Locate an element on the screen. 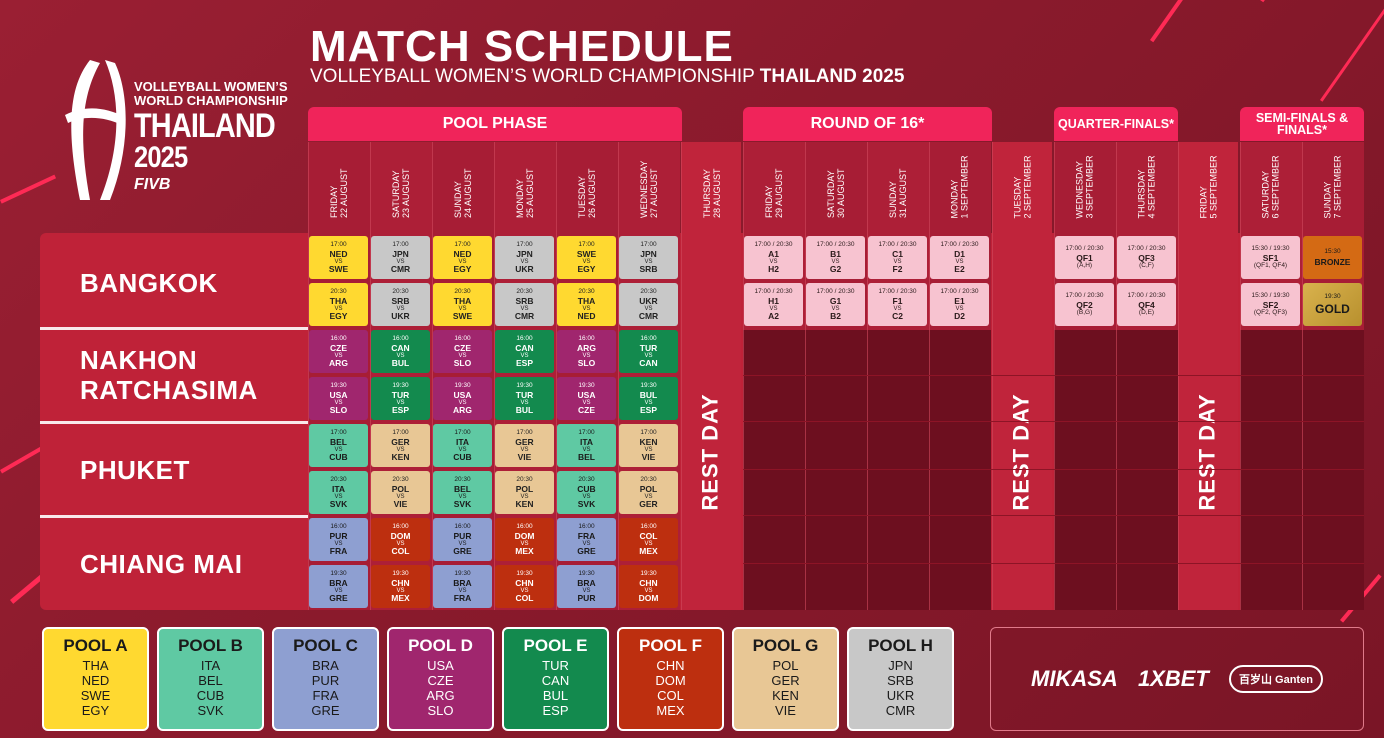 Image resolution: width=1384 pixels, height=738 pixels. pool-match-cell: 19:30 USA VS CZE is located at coordinates (586, 398).